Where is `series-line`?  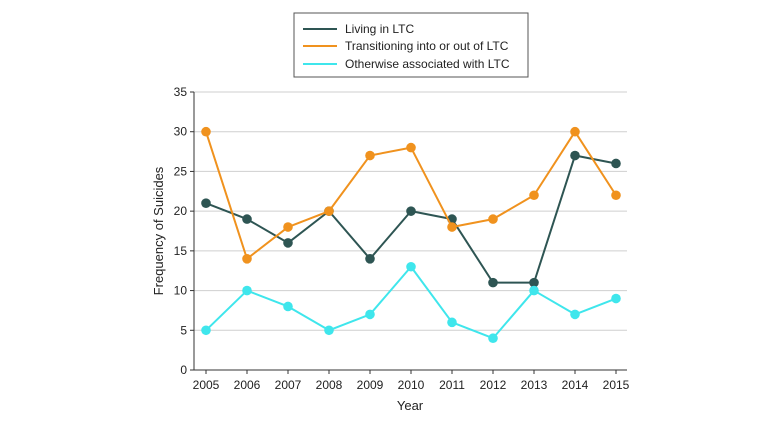 series-line is located at coordinates (411, 302).